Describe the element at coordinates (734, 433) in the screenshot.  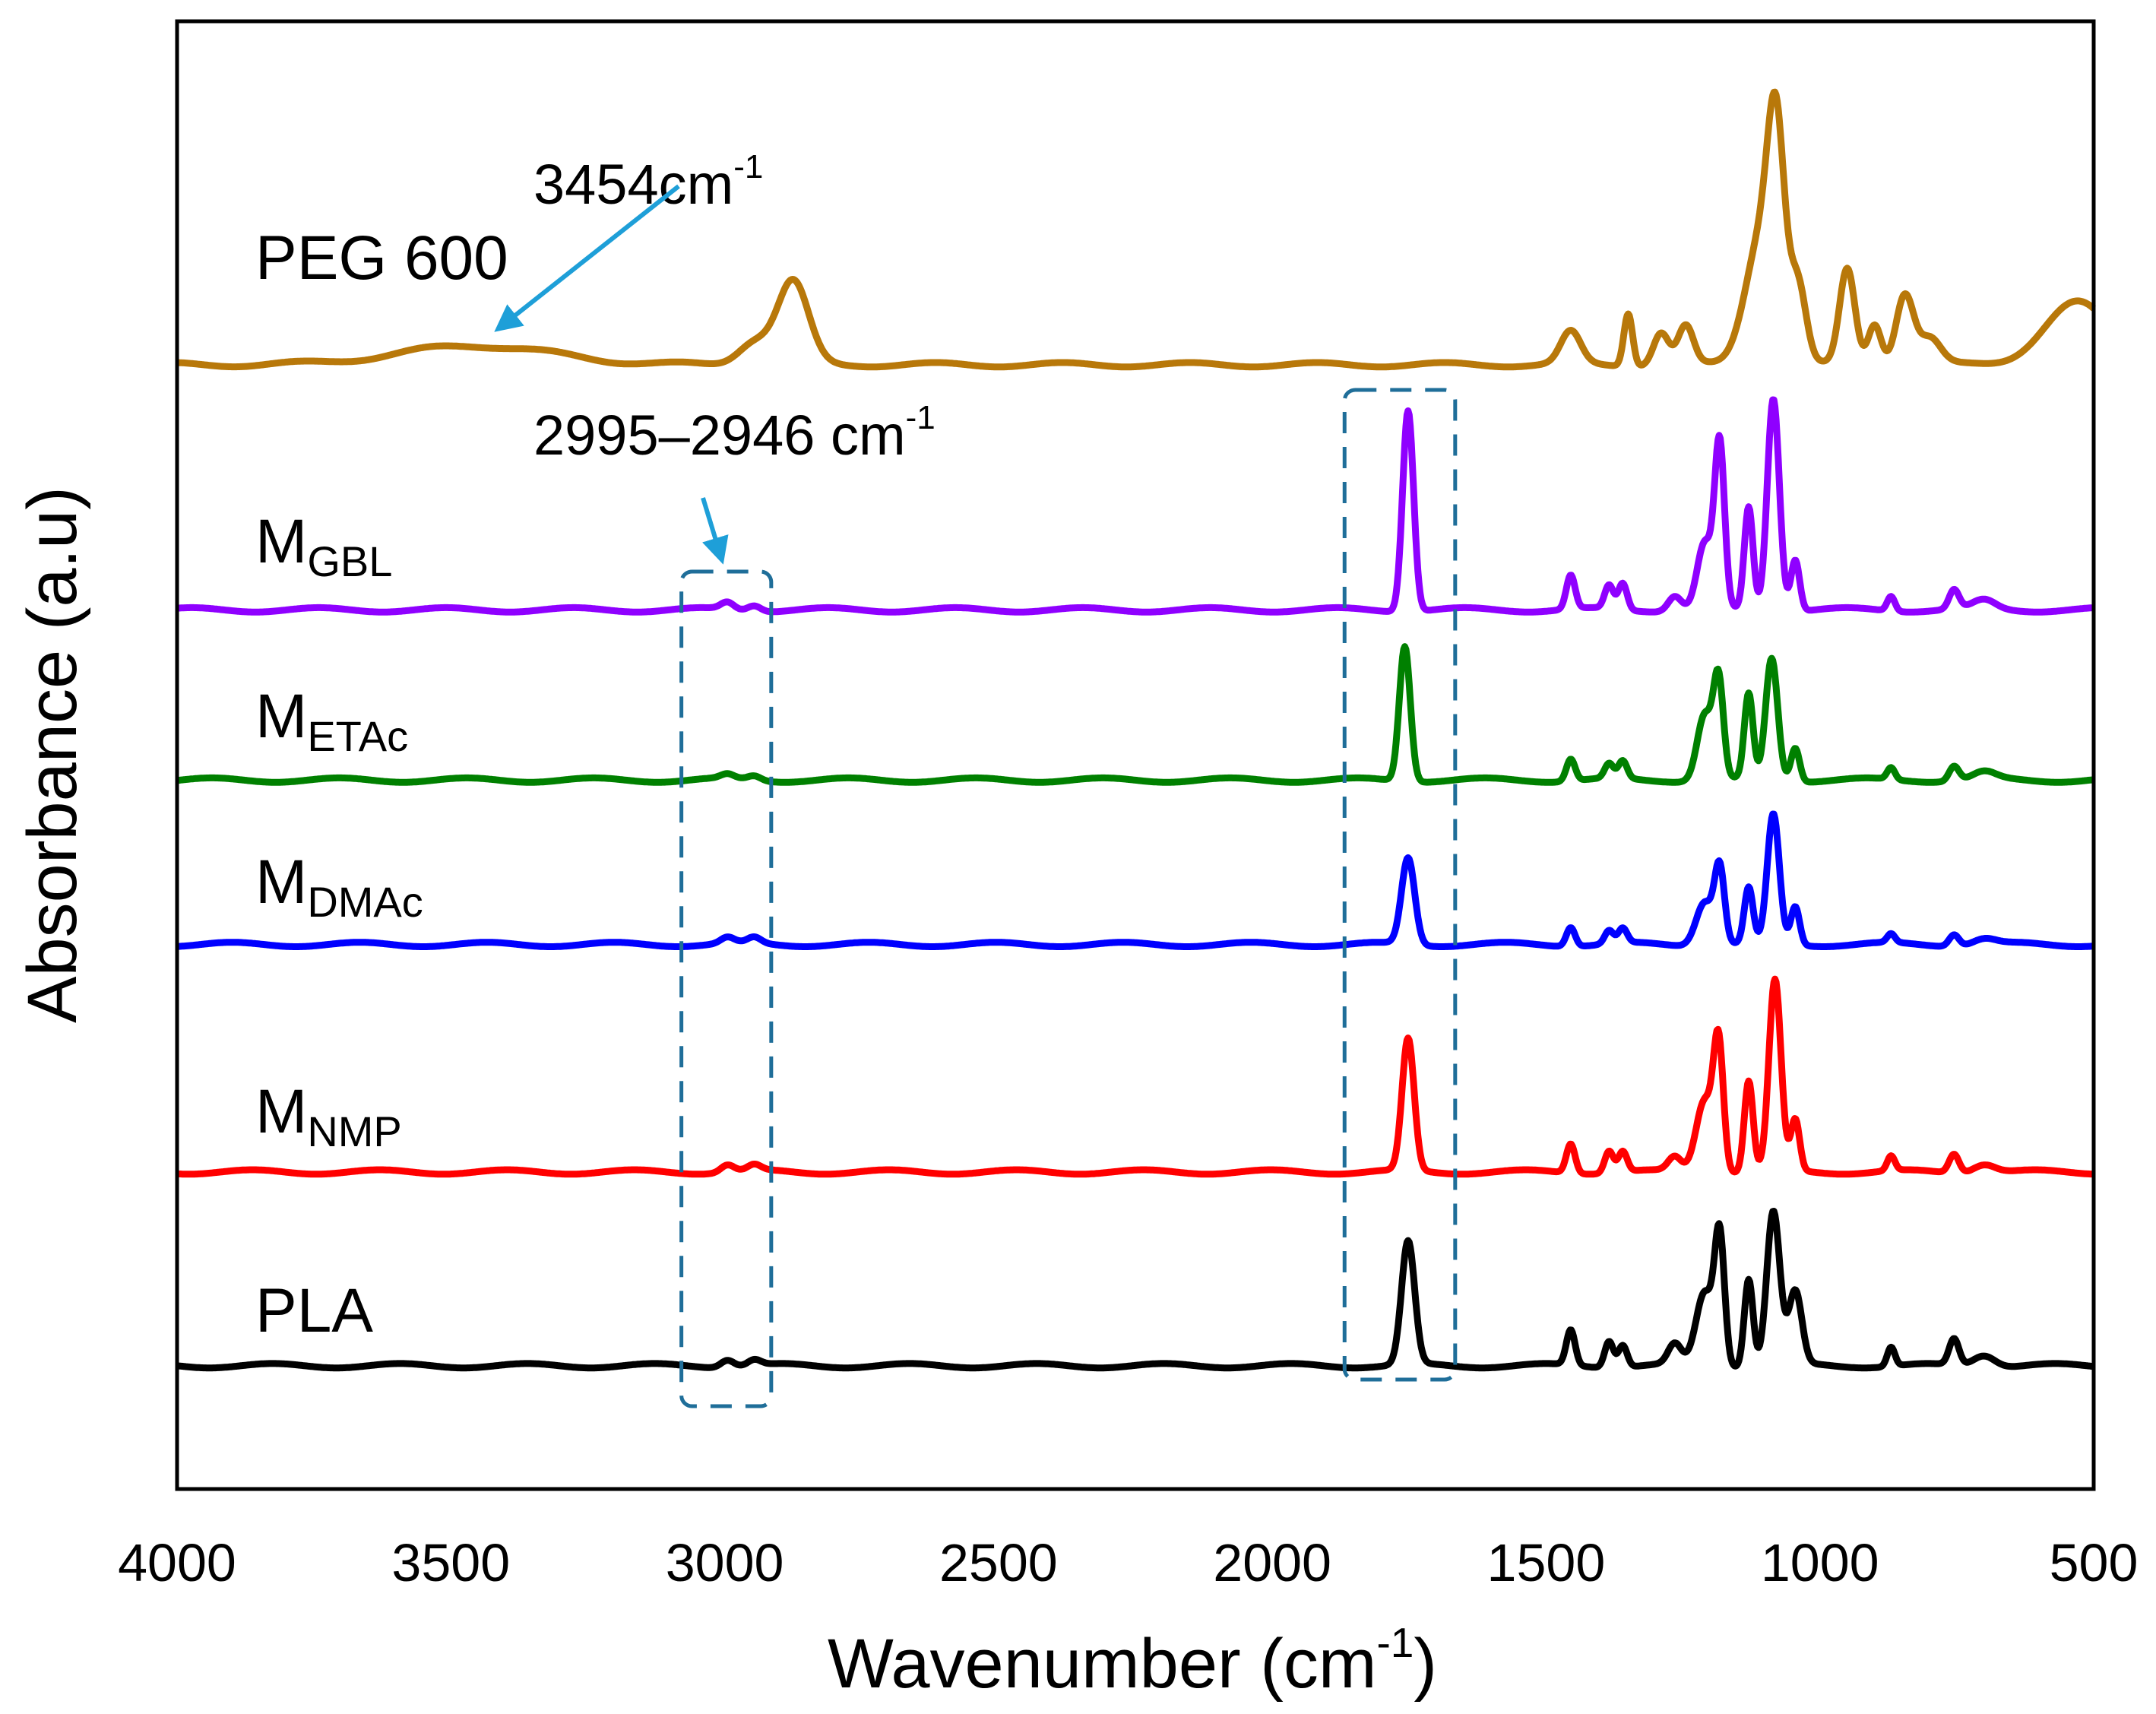
I see `annotation-2995-2946: 2995–2946 cm-1` at that location.